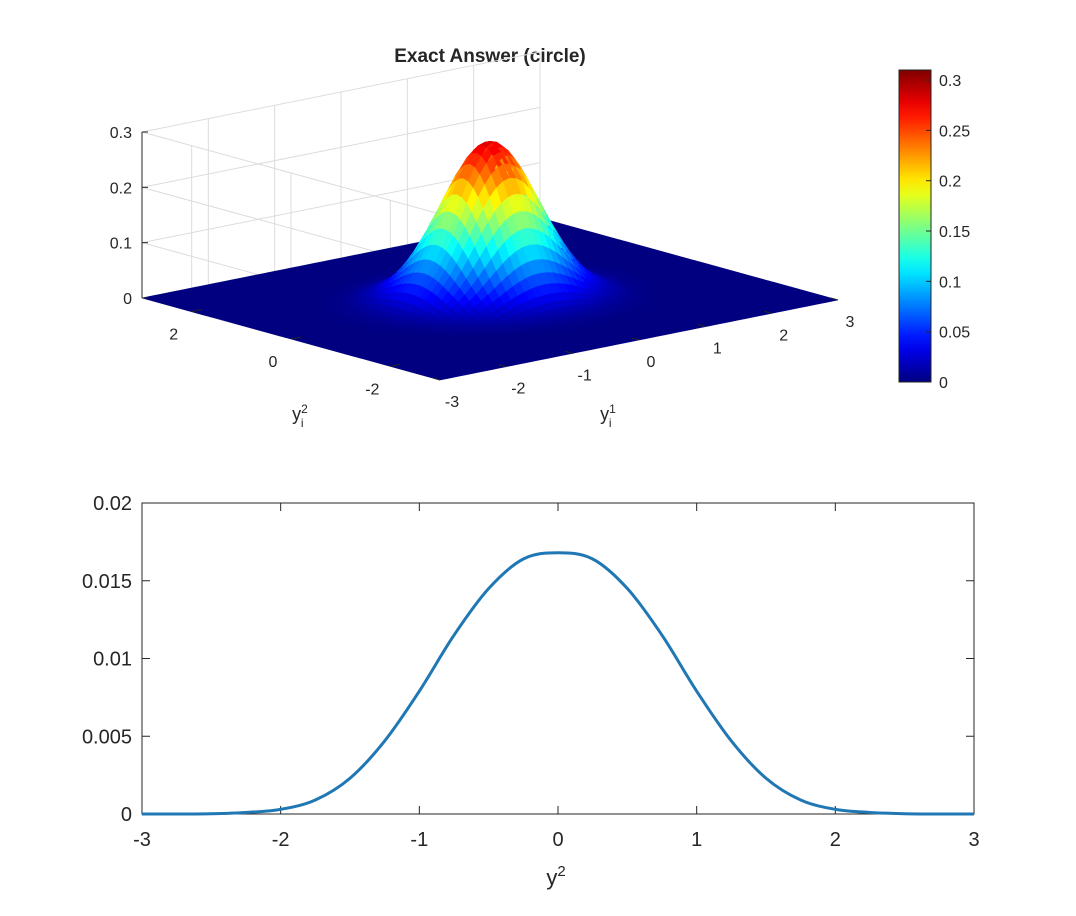  I want to click on colorbar-tick-label: 0, so click(943, 383).